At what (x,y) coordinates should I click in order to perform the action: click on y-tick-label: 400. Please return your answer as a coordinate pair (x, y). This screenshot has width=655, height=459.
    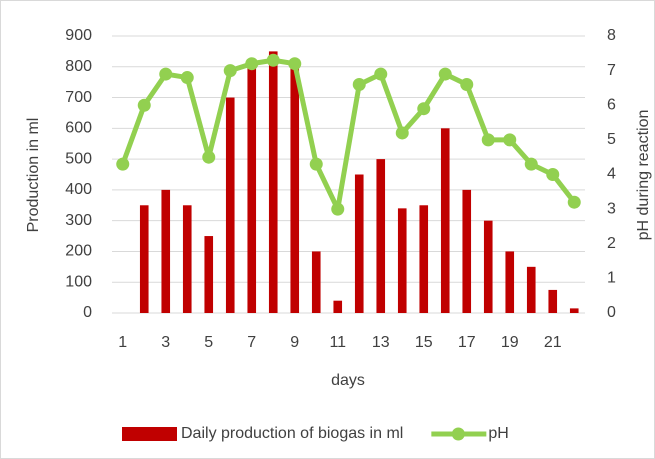
    Looking at the image, I should click on (78, 189).